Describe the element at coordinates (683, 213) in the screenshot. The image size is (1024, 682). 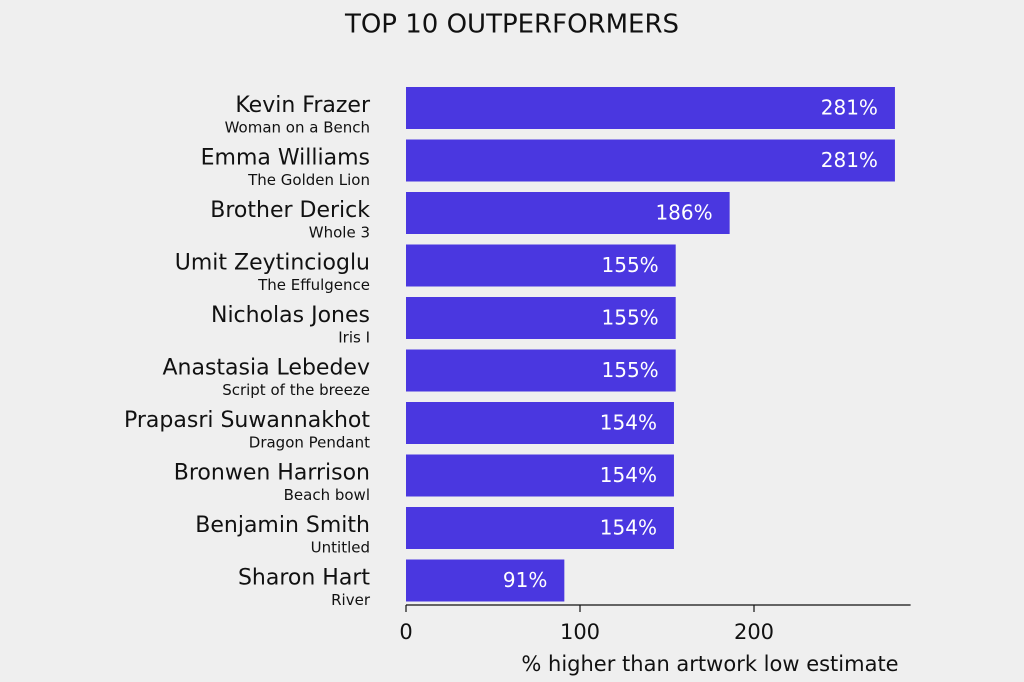
I see `value-label: 186%` at that location.